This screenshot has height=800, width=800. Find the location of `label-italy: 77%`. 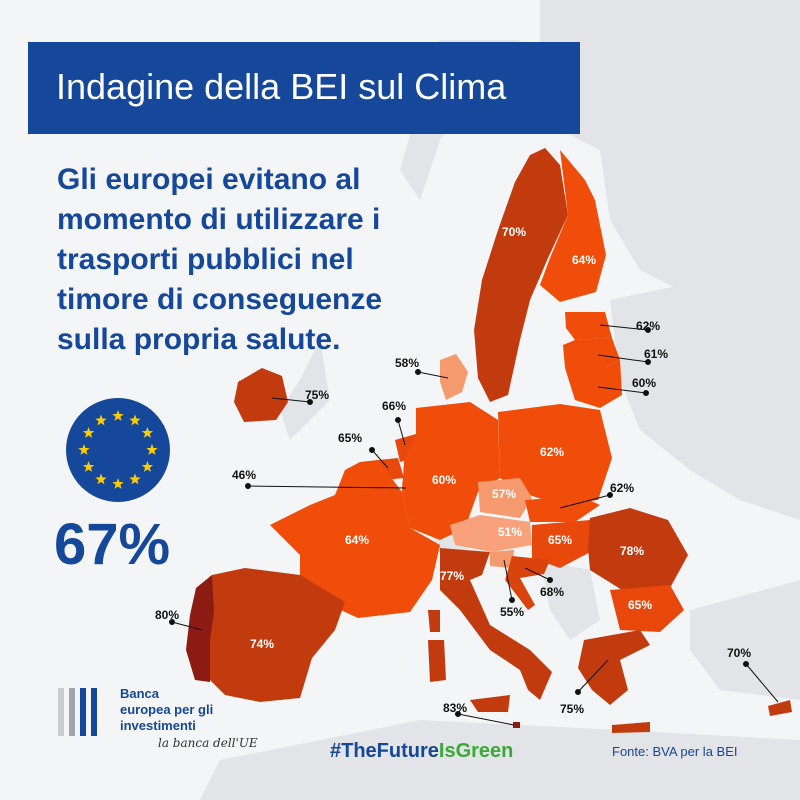

label-italy: 77% is located at coordinates (452, 576).